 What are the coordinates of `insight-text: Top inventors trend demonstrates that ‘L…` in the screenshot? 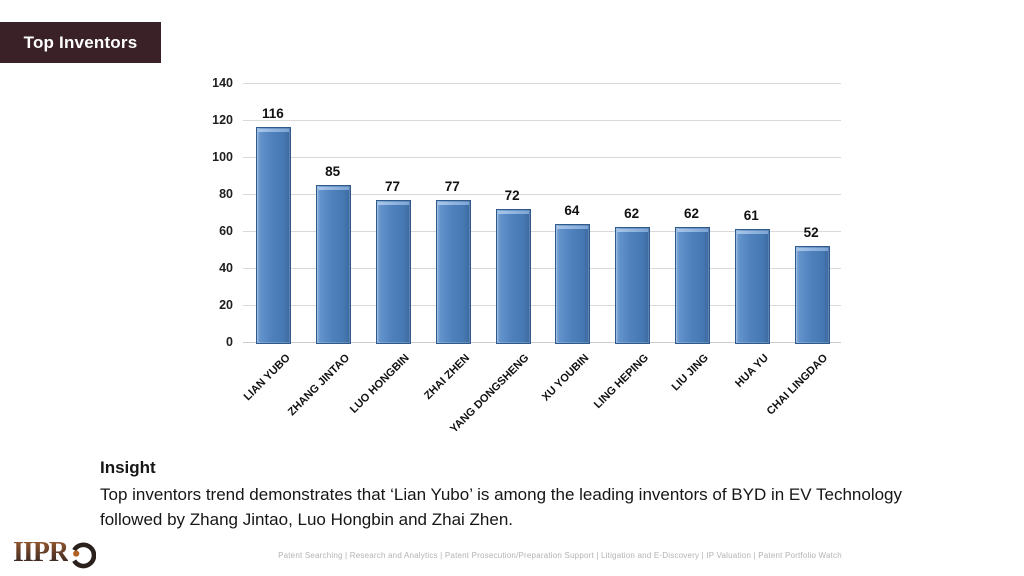 It's located at (501, 507).